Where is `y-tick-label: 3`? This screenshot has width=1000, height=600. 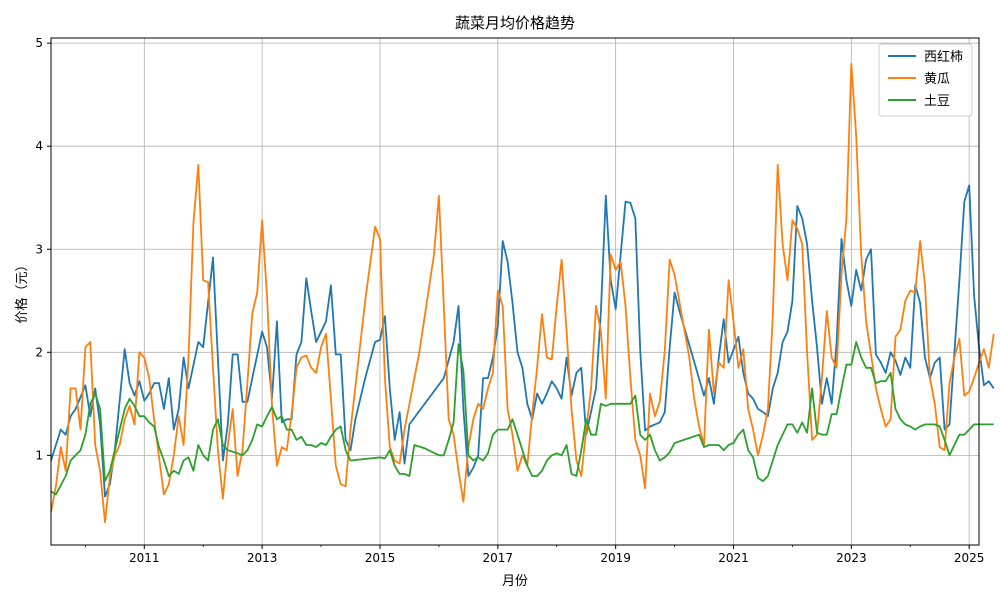 y-tick-label: 3 is located at coordinates (39, 249).